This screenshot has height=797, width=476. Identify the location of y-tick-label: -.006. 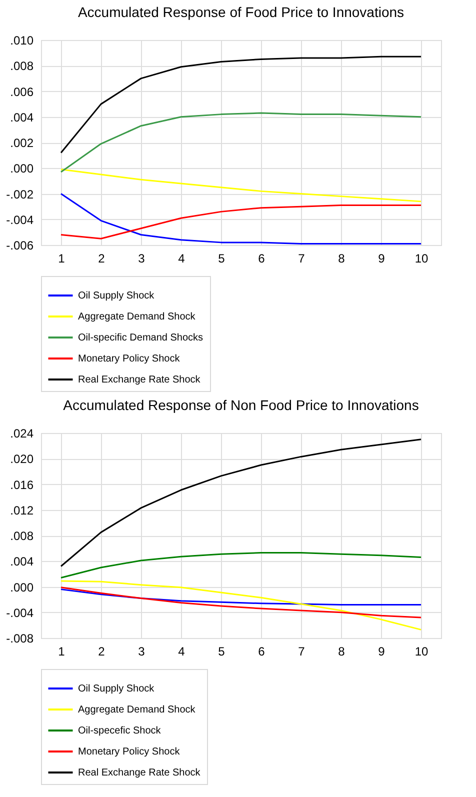
(20, 245).